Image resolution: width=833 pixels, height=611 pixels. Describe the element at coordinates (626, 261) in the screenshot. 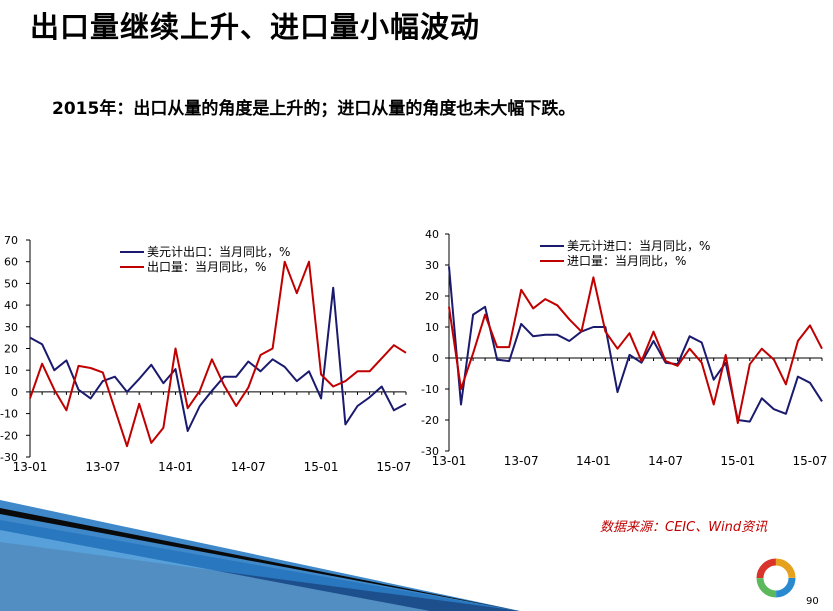

I see `legend-label: 进口量：当月同比，%` at that location.